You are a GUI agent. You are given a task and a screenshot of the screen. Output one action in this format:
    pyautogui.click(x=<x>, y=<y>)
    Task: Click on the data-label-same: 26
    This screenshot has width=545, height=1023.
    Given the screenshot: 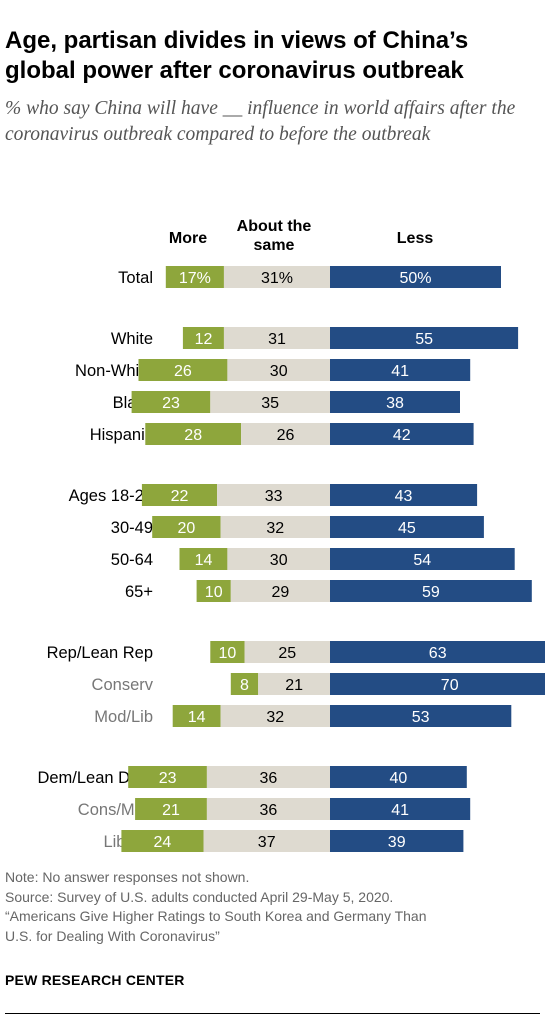 What is the action you would take?
    pyautogui.click(x=286, y=435)
    